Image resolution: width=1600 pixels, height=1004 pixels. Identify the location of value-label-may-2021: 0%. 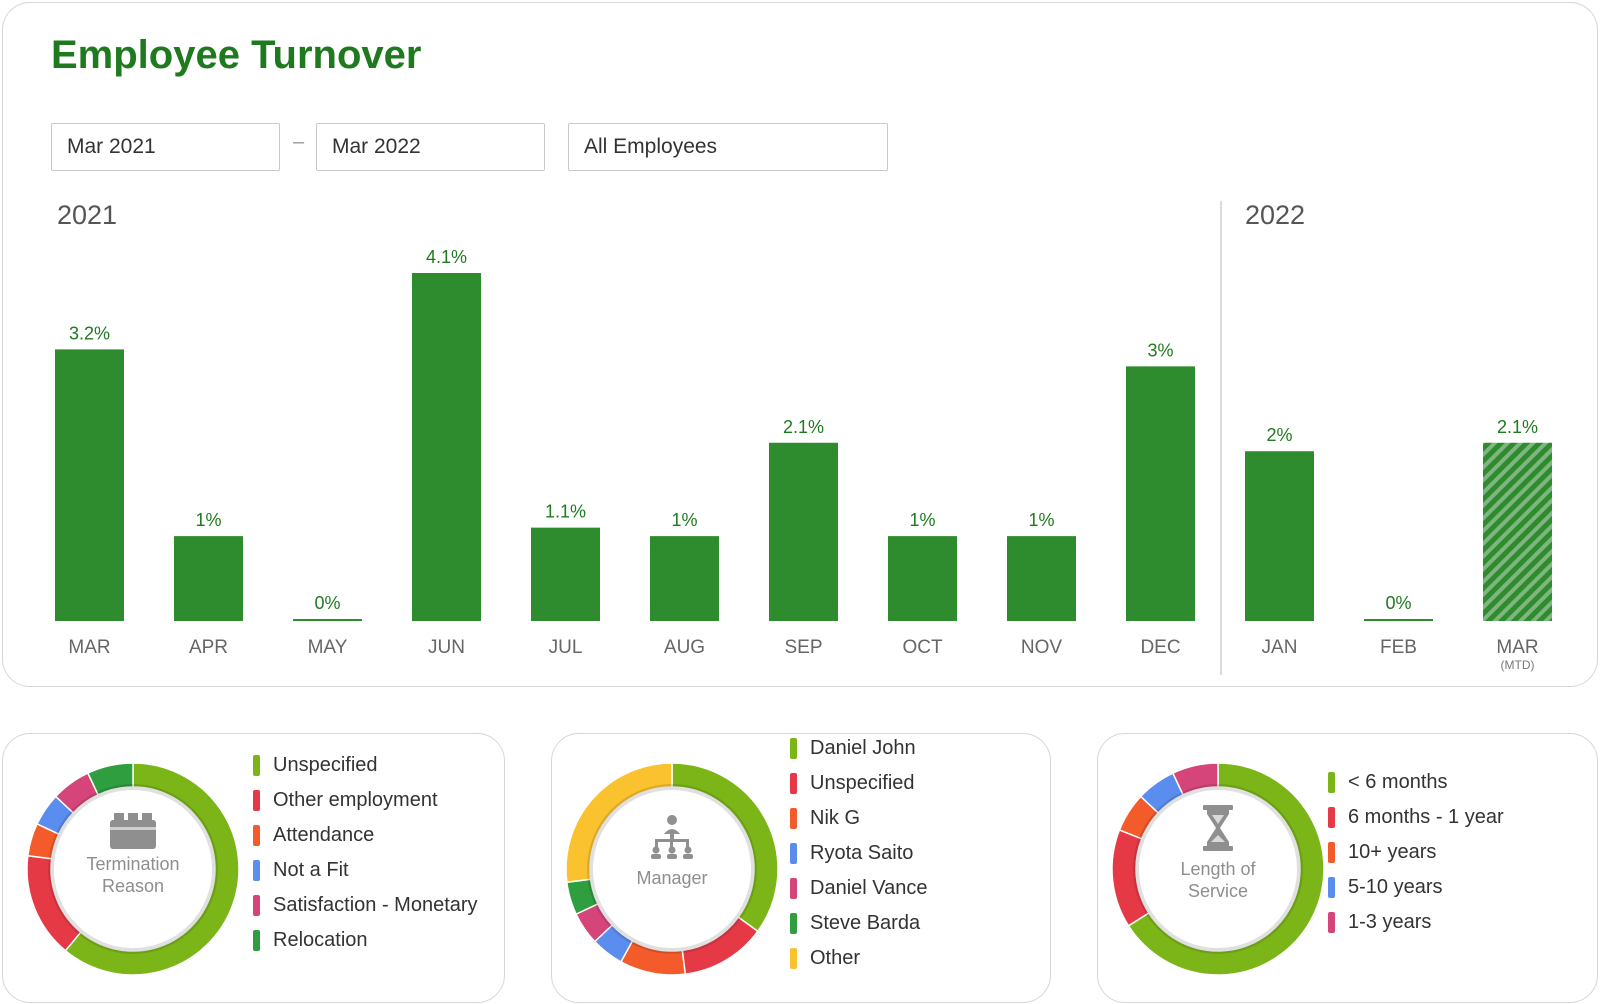
(327, 603).